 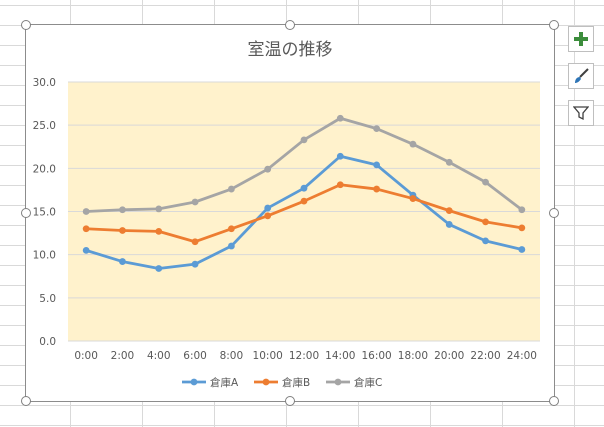 I want to click on x-tick-label: 18:00, so click(x=413, y=356).